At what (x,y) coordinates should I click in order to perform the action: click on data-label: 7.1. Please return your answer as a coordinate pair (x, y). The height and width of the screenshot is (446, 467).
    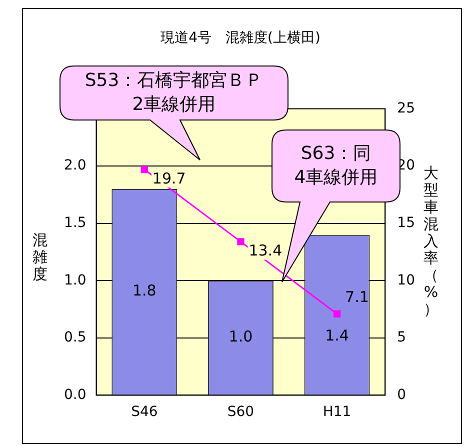
    Looking at the image, I should click on (357, 297).